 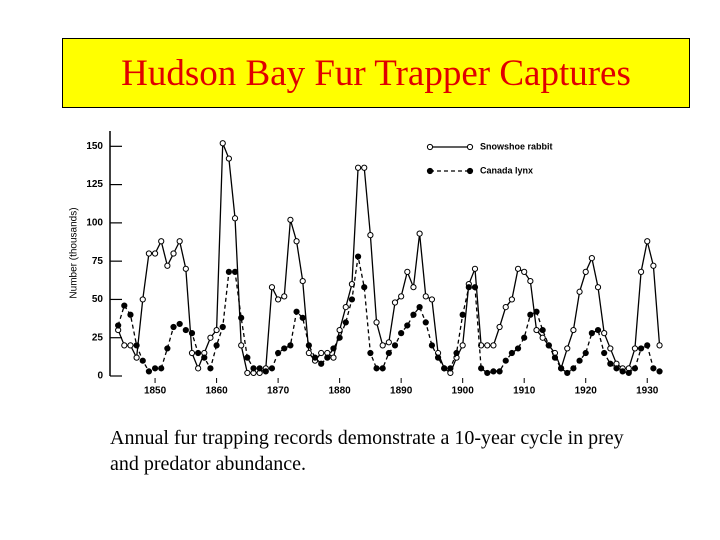 I want to click on title-box: Hudson Bay Fur Trapper Captures, so click(x=376, y=73).